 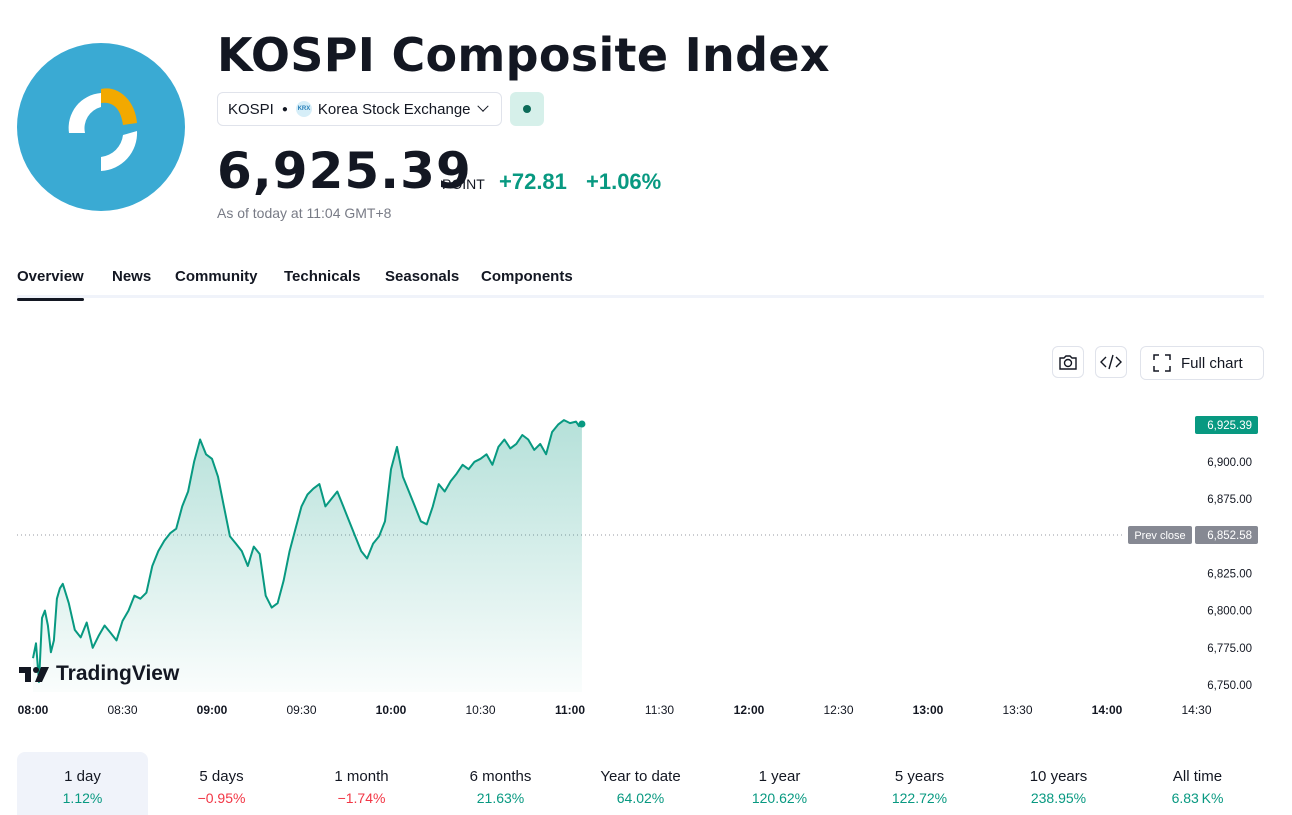 I want to click on price-area-fill, so click(x=307, y=556).